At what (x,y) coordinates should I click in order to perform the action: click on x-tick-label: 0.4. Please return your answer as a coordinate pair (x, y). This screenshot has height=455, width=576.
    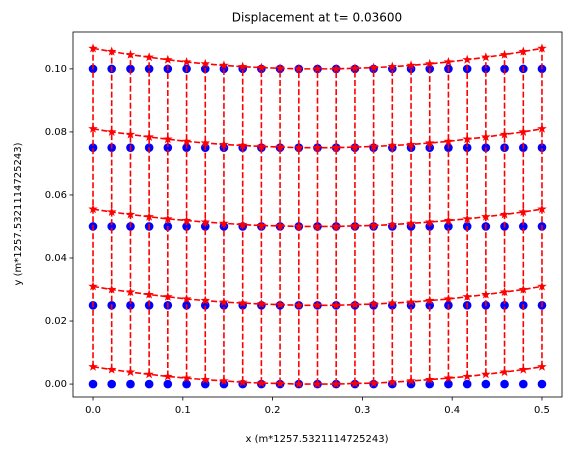
    Looking at the image, I should click on (452, 410).